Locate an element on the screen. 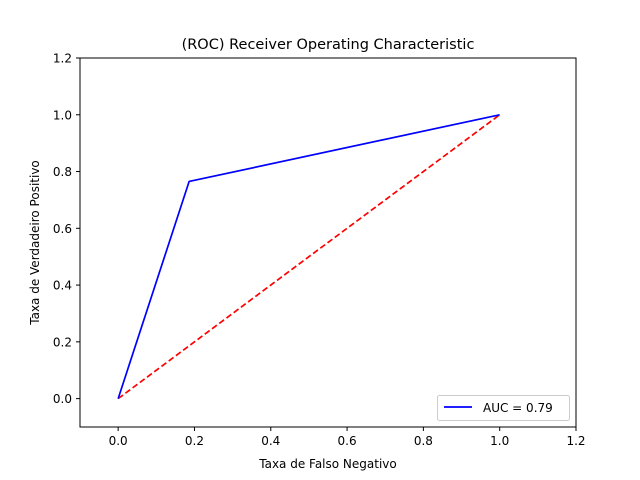 Image resolution: width=640 pixels, height=480 pixels. legend-box is located at coordinates (503, 408).